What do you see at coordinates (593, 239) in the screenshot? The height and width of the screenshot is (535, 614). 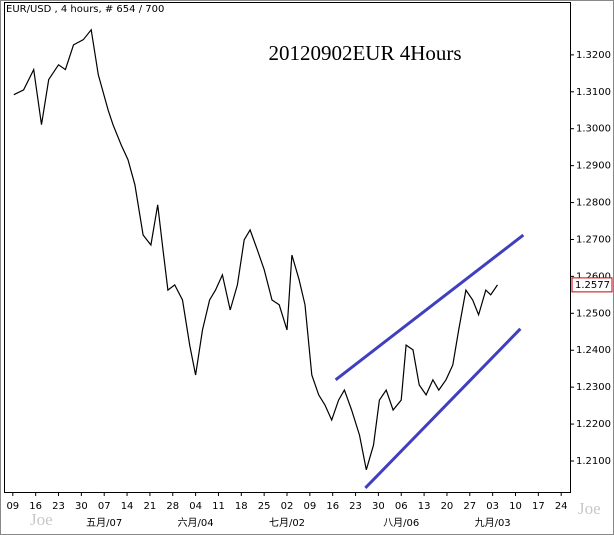 I see `y-tick-label: 1.2700` at bounding box center [593, 239].